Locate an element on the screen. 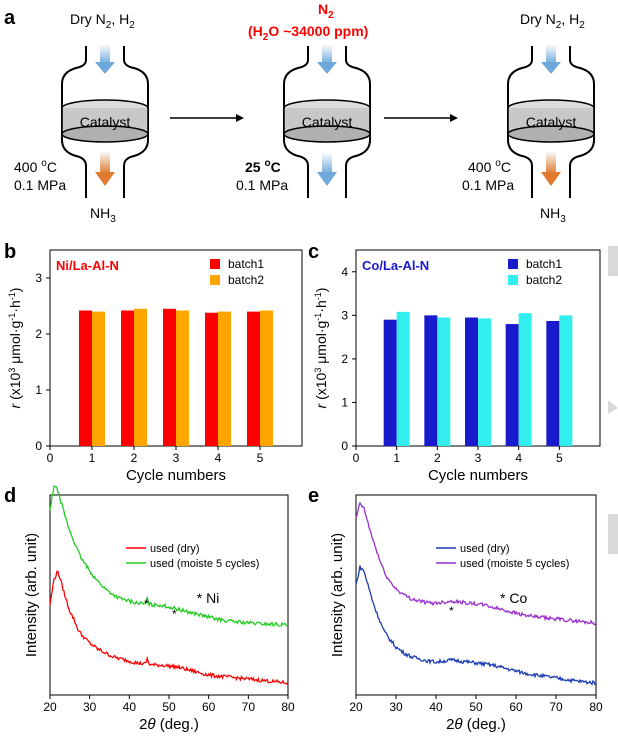 The height and width of the screenshot is (746, 618). x-axis-label: Cycle numbers is located at coordinates (176, 475).